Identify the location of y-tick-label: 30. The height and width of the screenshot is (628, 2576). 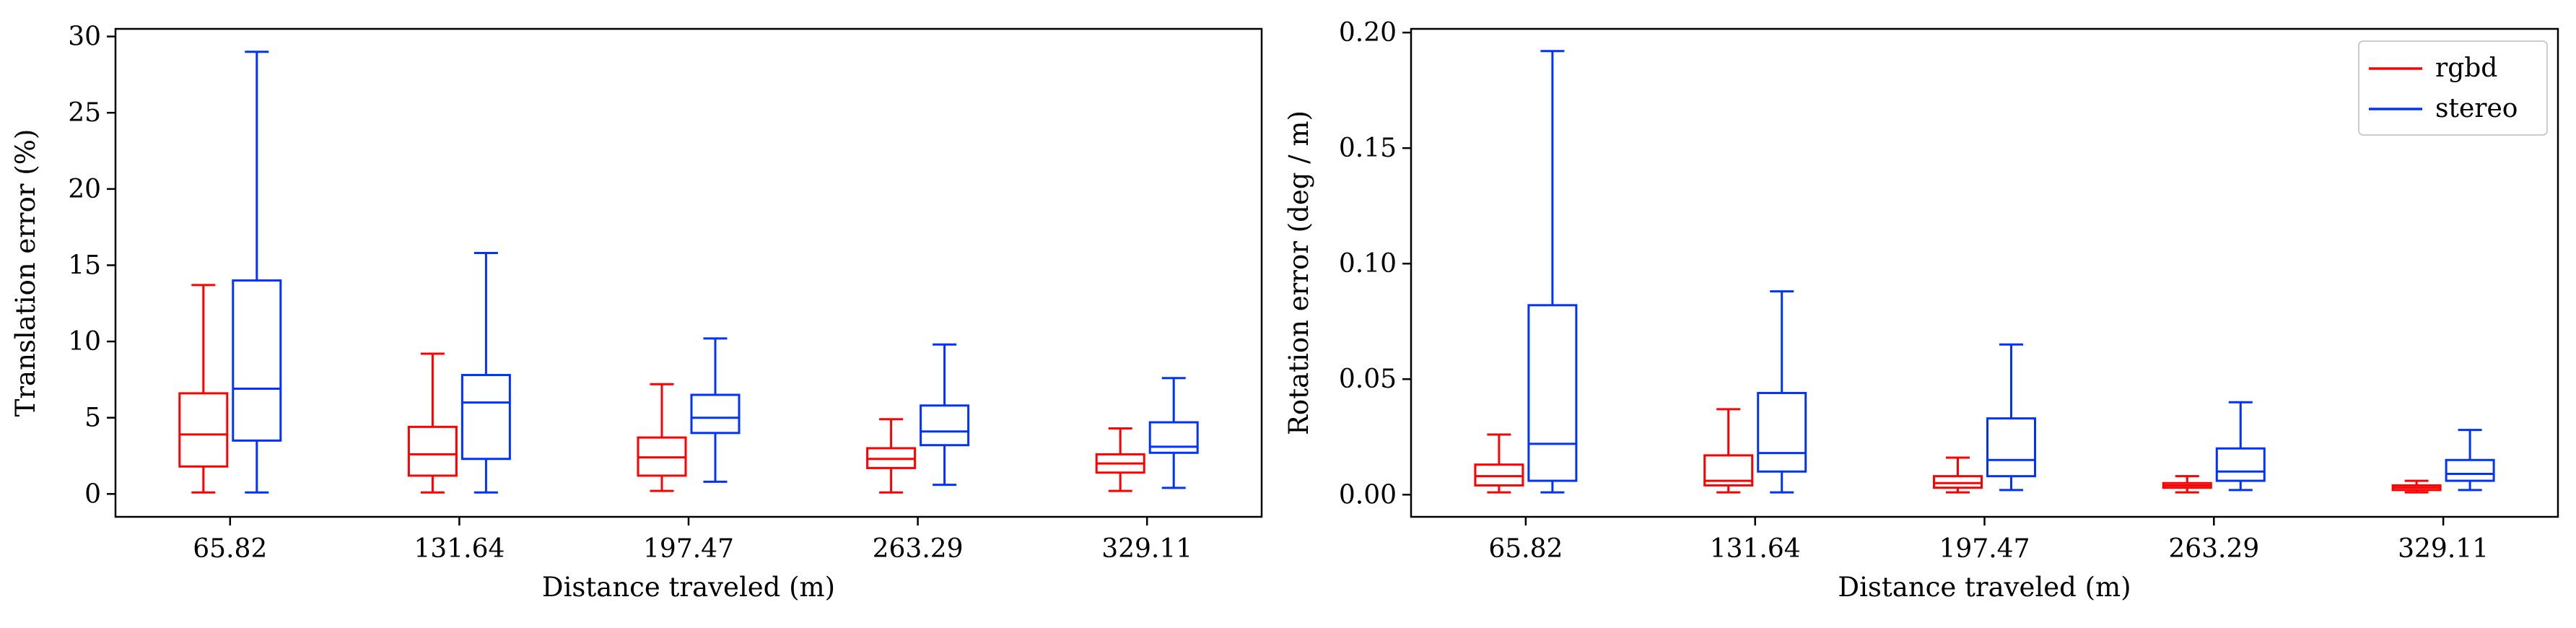
(84, 37).